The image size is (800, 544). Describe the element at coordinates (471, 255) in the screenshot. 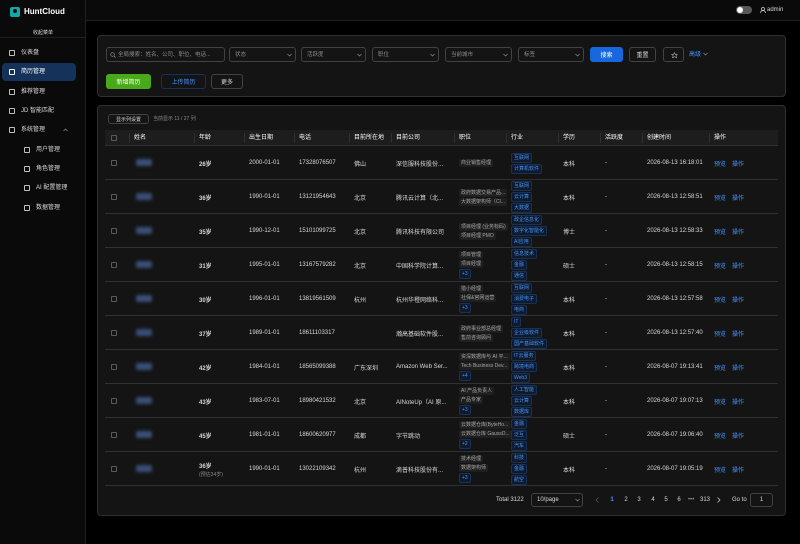

I see `position-tag: 项目管理` at that location.